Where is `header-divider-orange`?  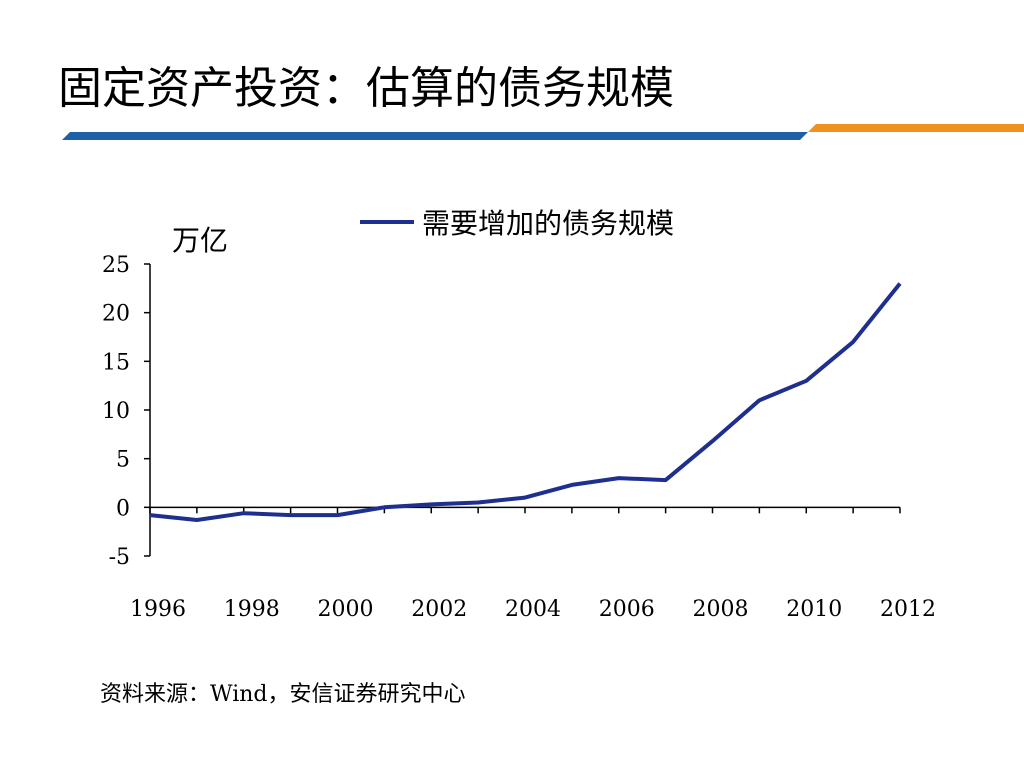
header-divider-orange is located at coordinates (916, 128).